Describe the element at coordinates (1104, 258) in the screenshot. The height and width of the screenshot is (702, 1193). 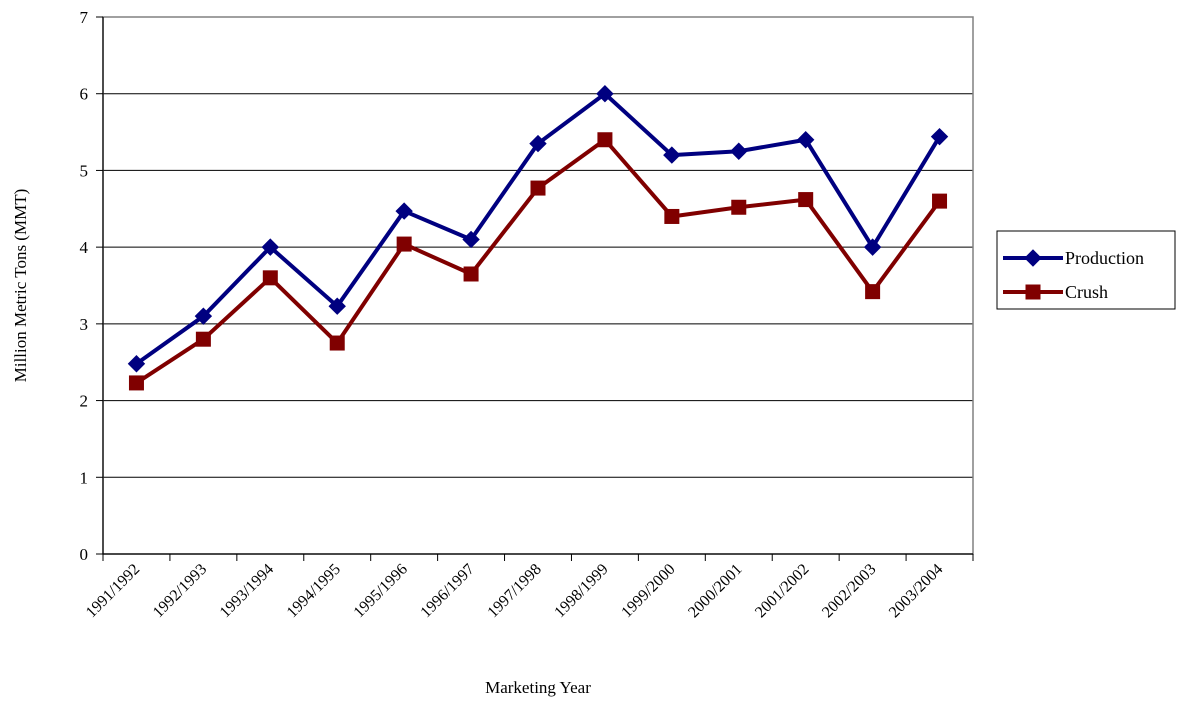
I see `legend-production-label: Production` at that location.